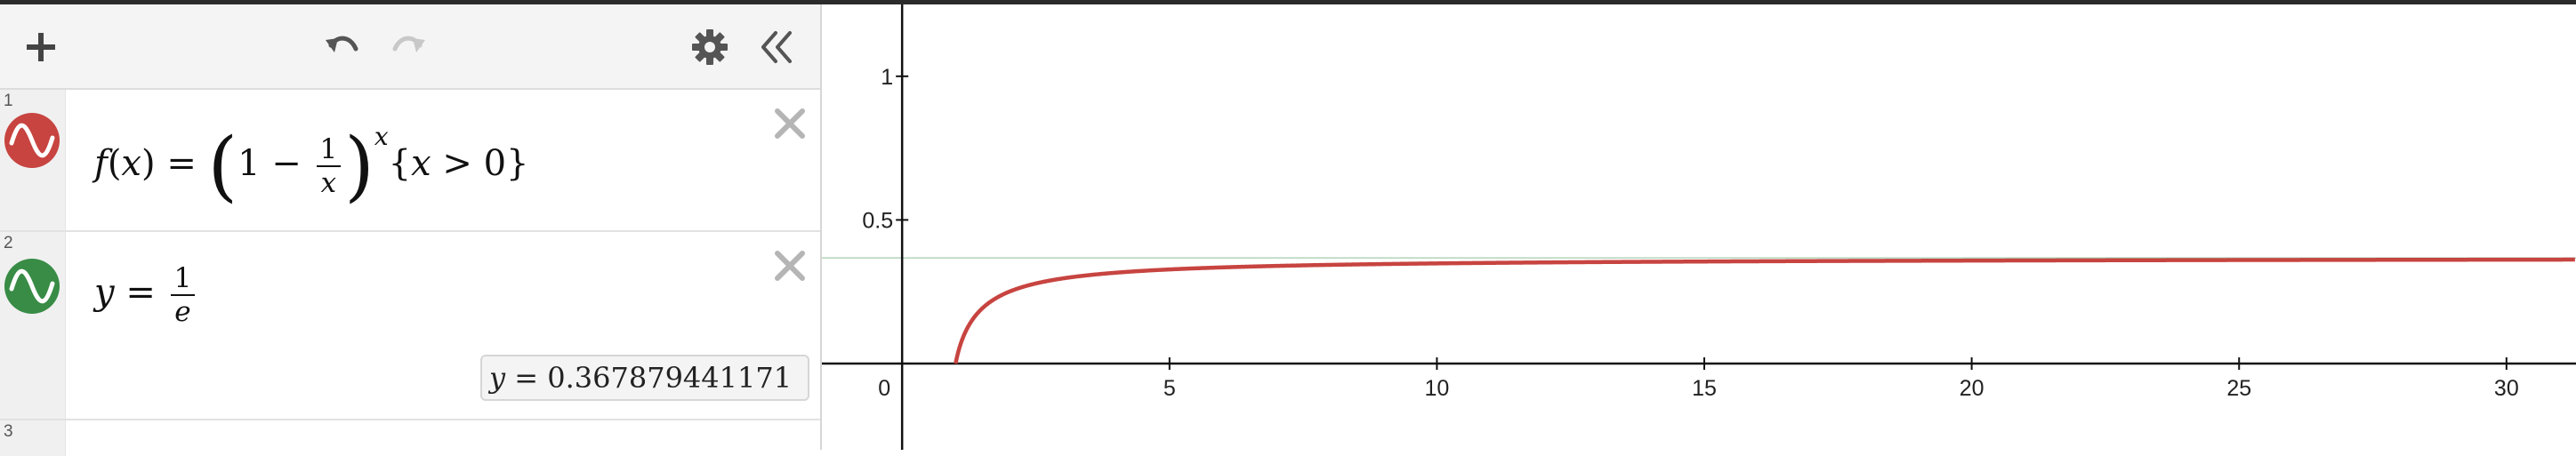 The height and width of the screenshot is (456, 2576). Describe the element at coordinates (222, 166) in the screenshot. I see `big-paren-open: (` at that location.